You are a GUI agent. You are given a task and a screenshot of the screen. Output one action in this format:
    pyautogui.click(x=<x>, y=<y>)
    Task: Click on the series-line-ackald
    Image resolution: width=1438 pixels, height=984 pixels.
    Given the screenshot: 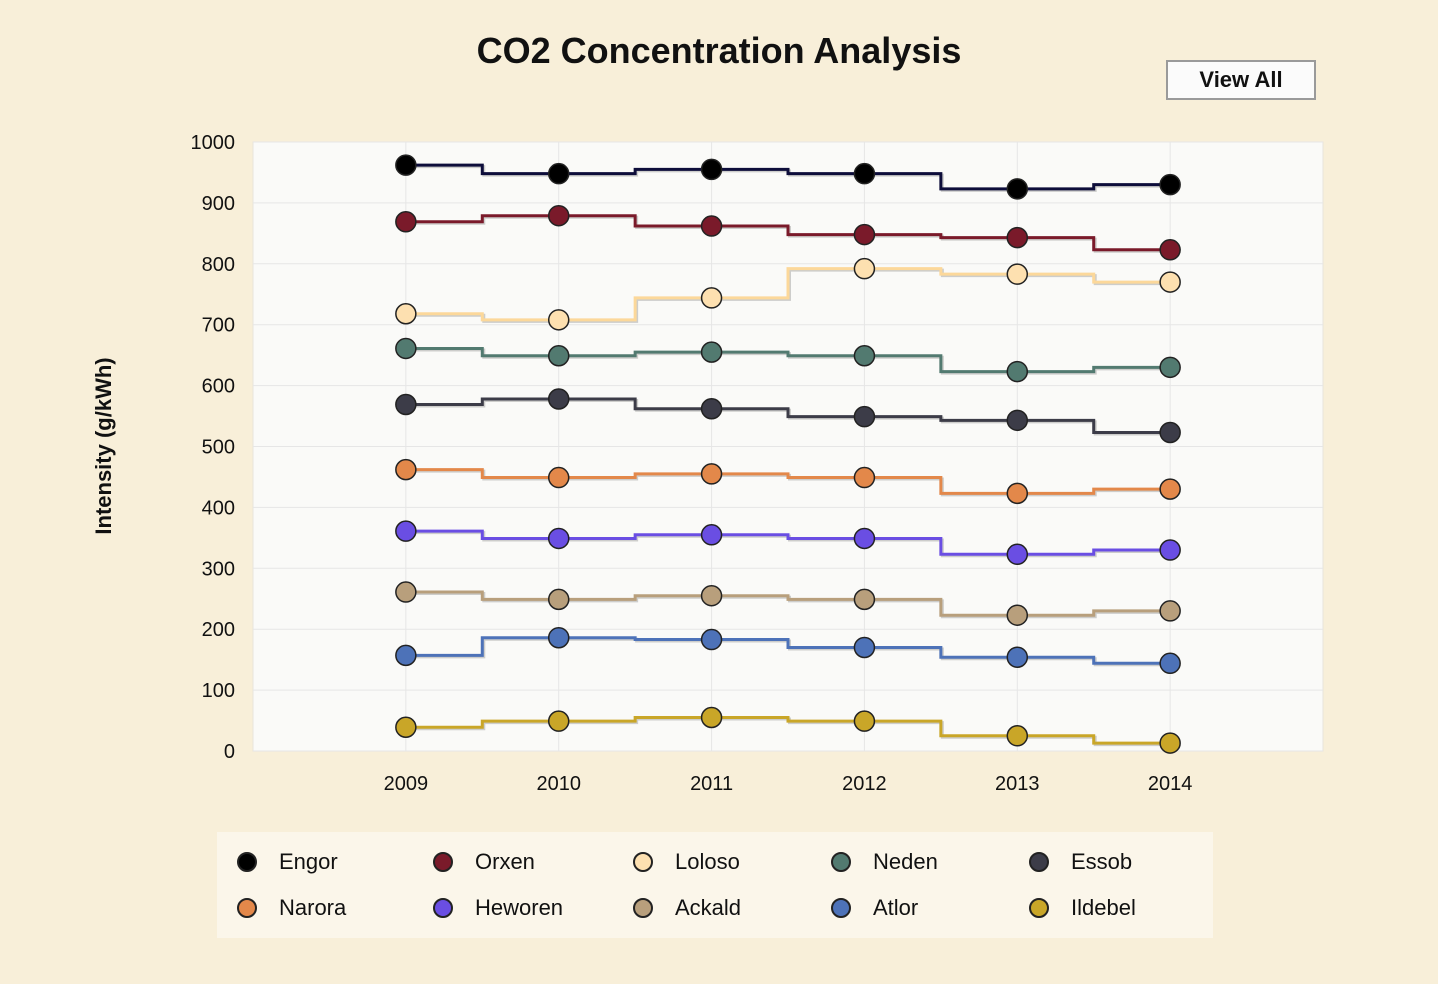 What is the action you would take?
    pyautogui.click(x=788, y=603)
    